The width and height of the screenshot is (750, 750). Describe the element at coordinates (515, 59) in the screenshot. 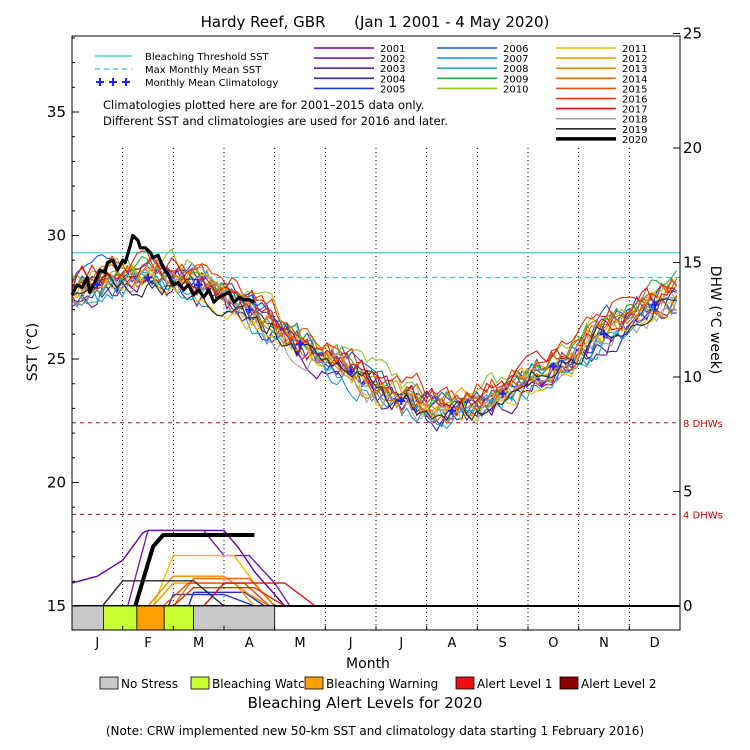

I see `legend-label-2007: 2007` at that location.